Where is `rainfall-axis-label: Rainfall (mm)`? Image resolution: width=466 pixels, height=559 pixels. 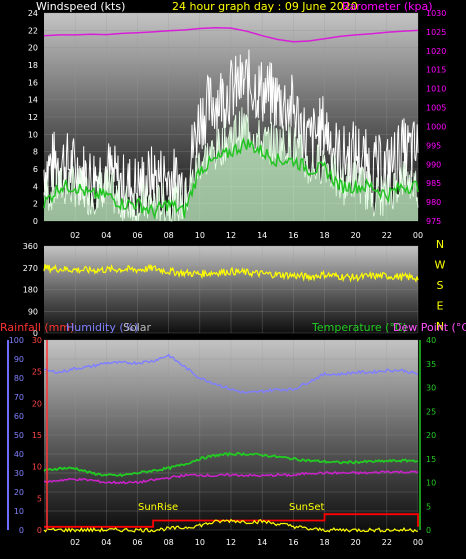 rainfall-axis-label: Rainfall (mm) is located at coordinates (37, 327).